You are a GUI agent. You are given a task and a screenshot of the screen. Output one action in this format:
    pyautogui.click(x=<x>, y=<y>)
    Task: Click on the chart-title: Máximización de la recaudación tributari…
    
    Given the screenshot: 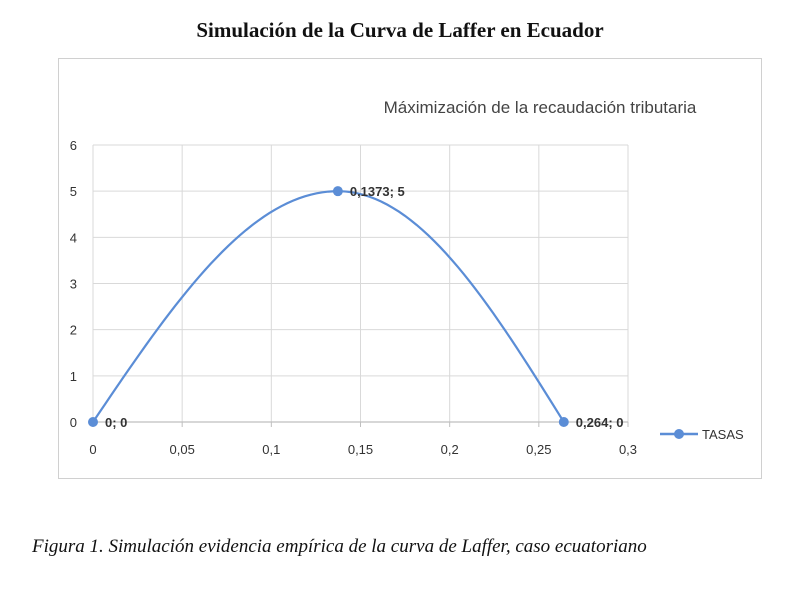 What is the action you would take?
    pyautogui.click(x=540, y=107)
    